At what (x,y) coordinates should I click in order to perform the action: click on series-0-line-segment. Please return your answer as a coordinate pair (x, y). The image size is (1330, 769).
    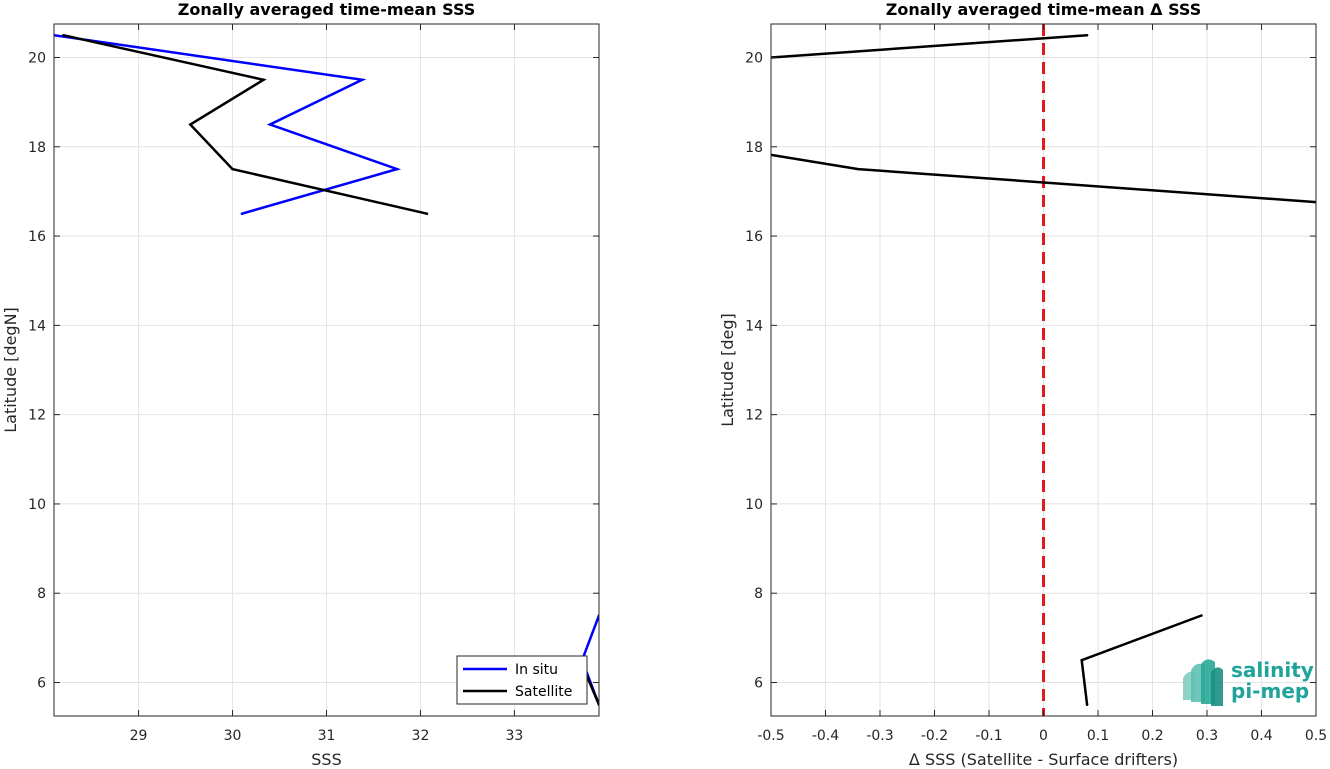
    Looking at the image, I should click on (929, 46).